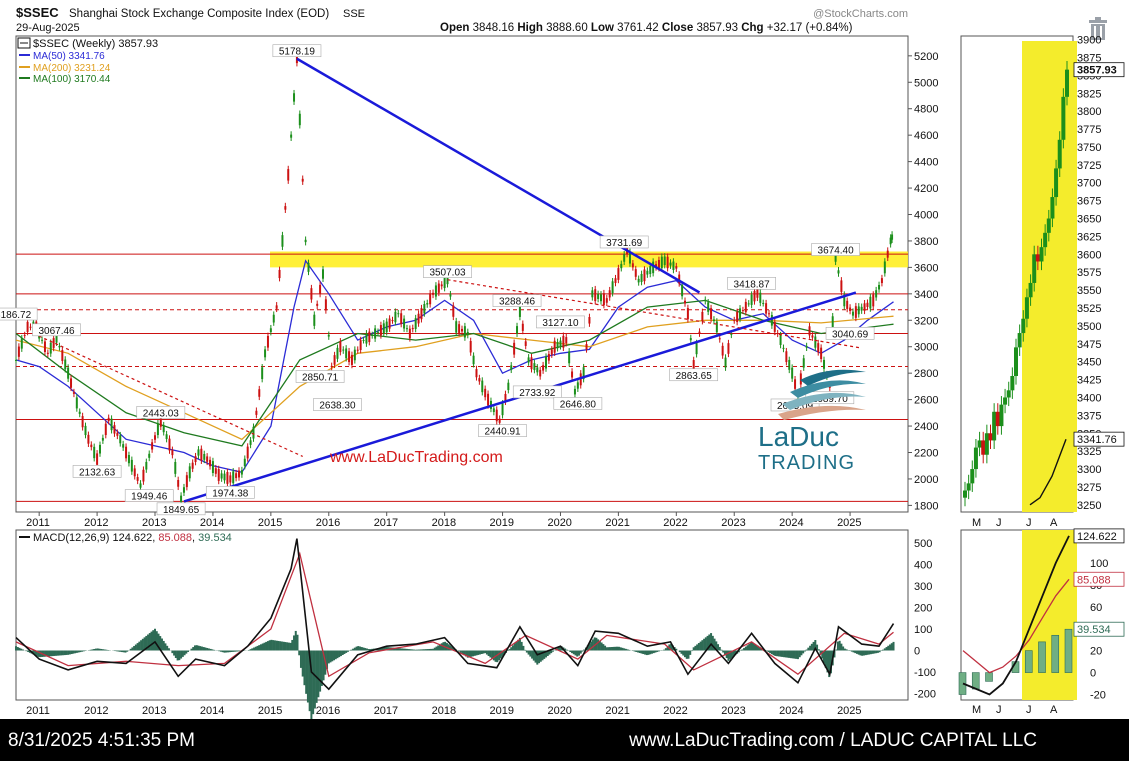 The height and width of the screenshot is (761, 1129). I want to click on price-annotation: 3127.10, so click(560, 323).